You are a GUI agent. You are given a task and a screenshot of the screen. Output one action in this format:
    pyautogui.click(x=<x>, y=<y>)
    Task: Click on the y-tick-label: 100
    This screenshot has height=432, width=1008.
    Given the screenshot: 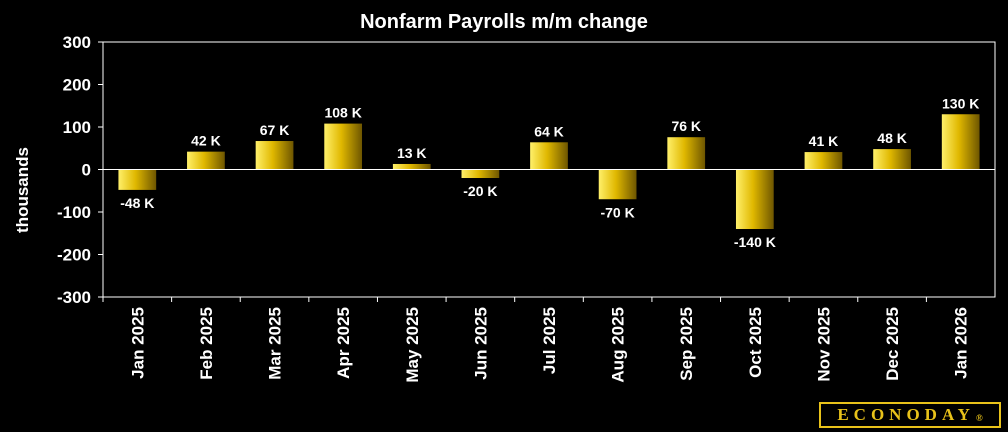 What is the action you would take?
    pyautogui.click(x=77, y=127)
    